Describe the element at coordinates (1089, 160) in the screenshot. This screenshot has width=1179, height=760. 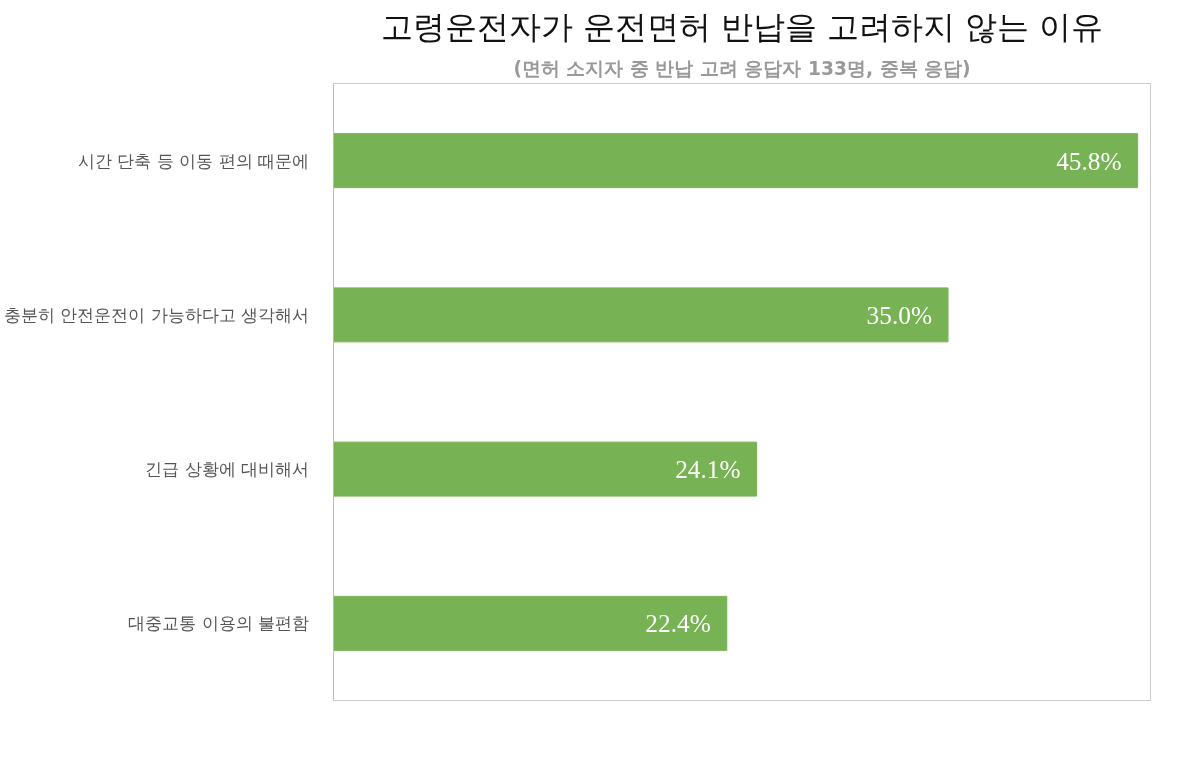
I see `data-label: 45.8%` at that location.